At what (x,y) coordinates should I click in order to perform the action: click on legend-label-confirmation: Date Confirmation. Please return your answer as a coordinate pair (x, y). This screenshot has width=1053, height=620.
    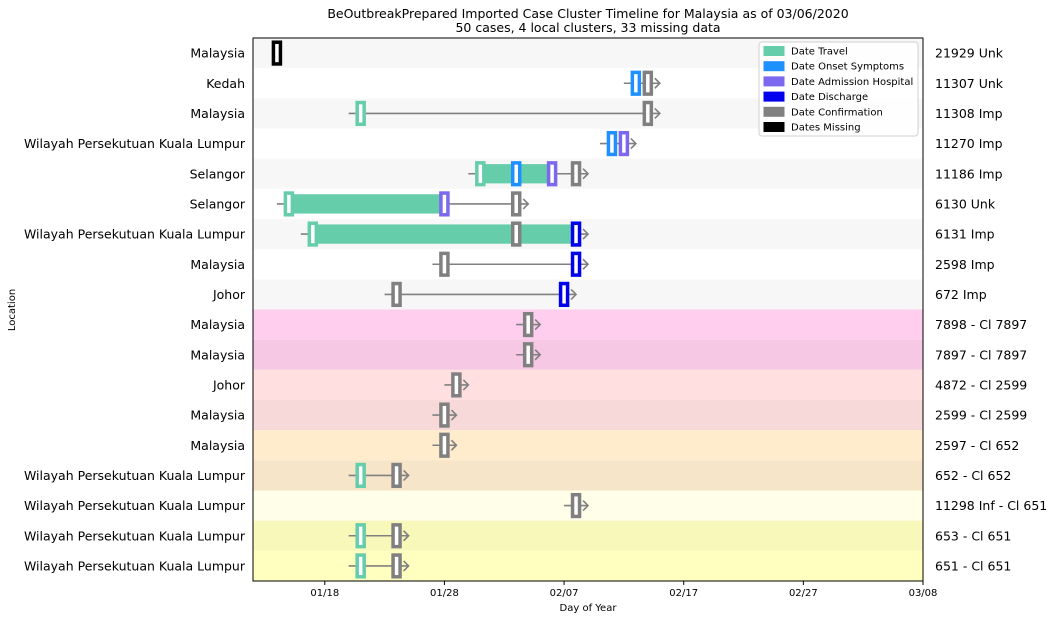
    Looking at the image, I should click on (837, 112).